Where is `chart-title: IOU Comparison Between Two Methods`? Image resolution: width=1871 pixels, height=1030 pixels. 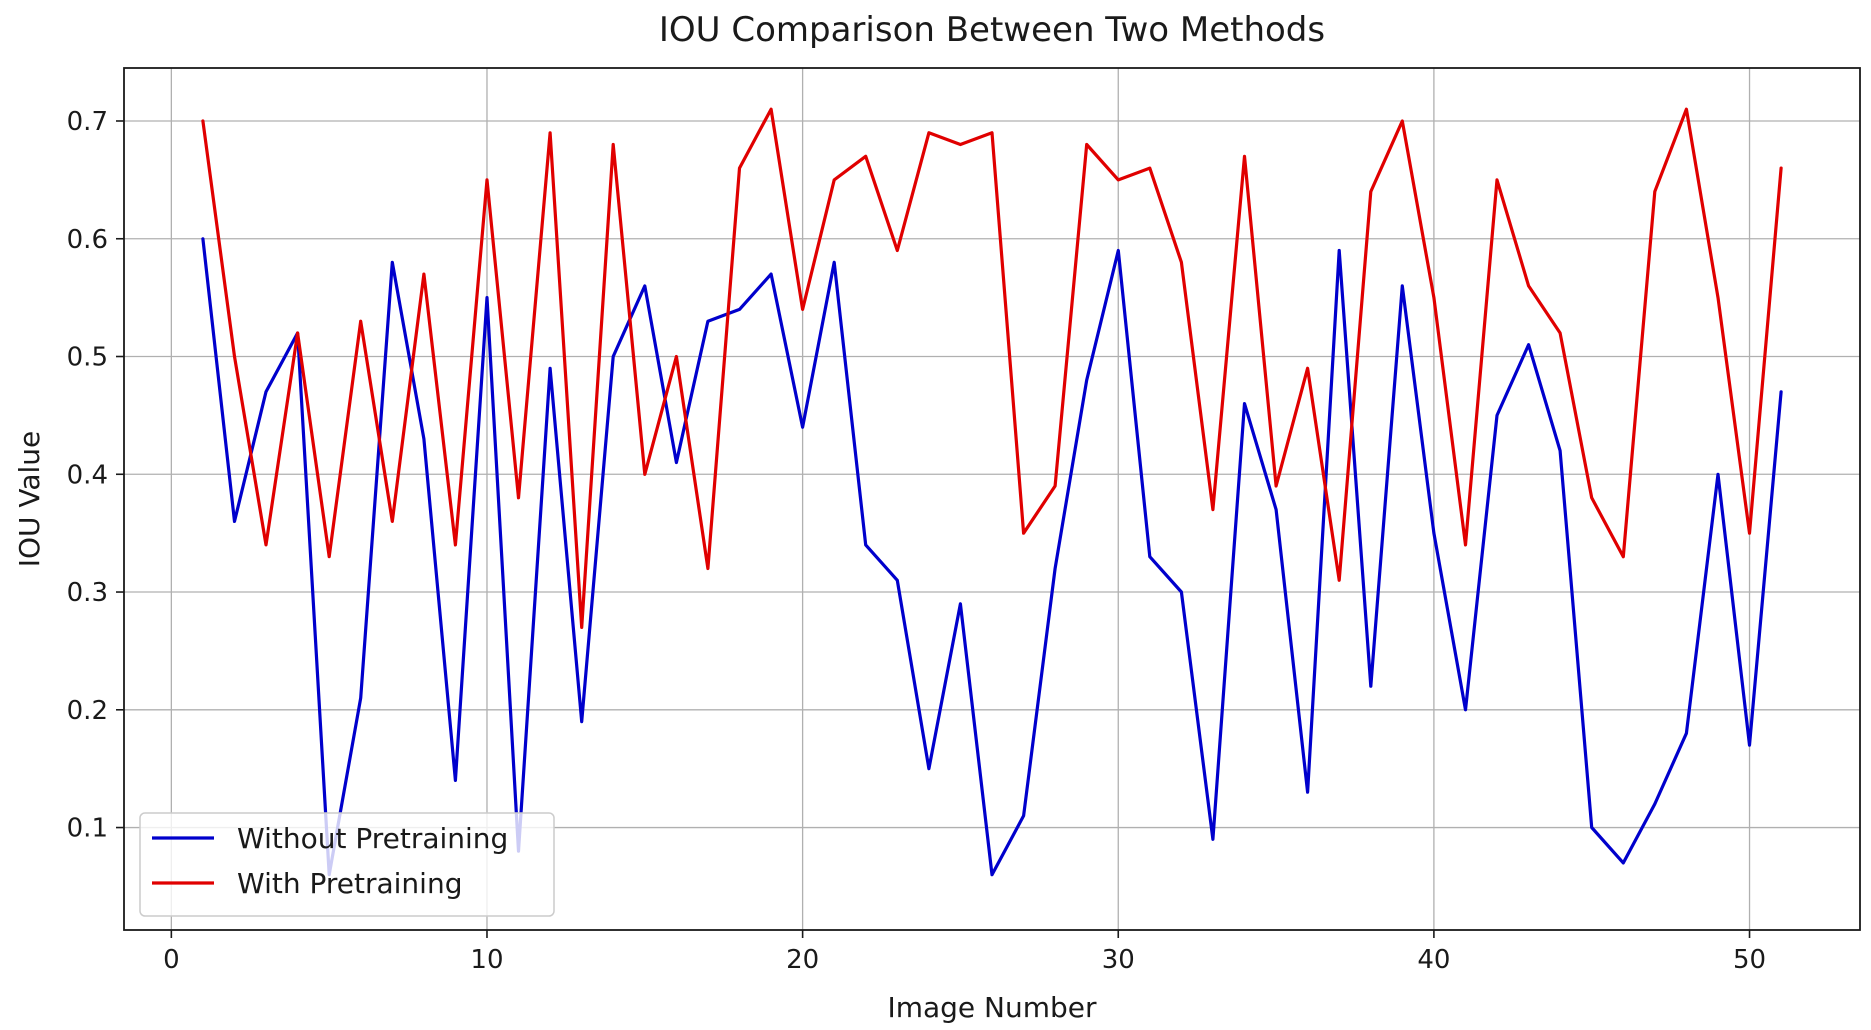
chart-title: IOU Comparison Between Two Methods is located at coordinates (992, 30).